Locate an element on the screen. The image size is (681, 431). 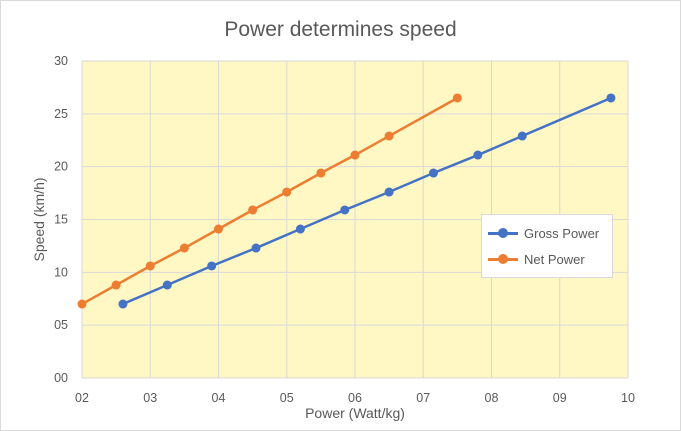
legend-label-gross-power: Gross Power is located at coordinates (562, 233).